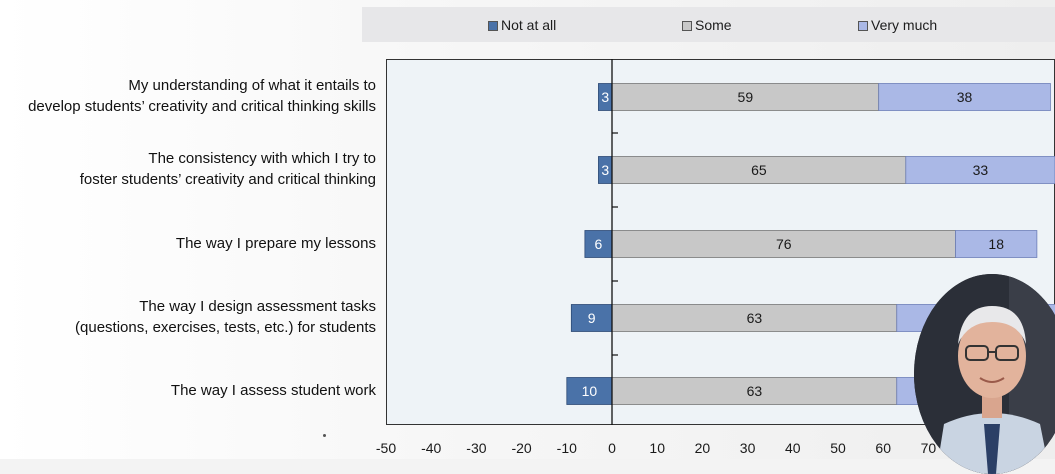 This screenshot has height=474, width=1055. Describe the element at coordinates (981, 170) in the screenshot. I see `data-label-very-much: 33` at that location.